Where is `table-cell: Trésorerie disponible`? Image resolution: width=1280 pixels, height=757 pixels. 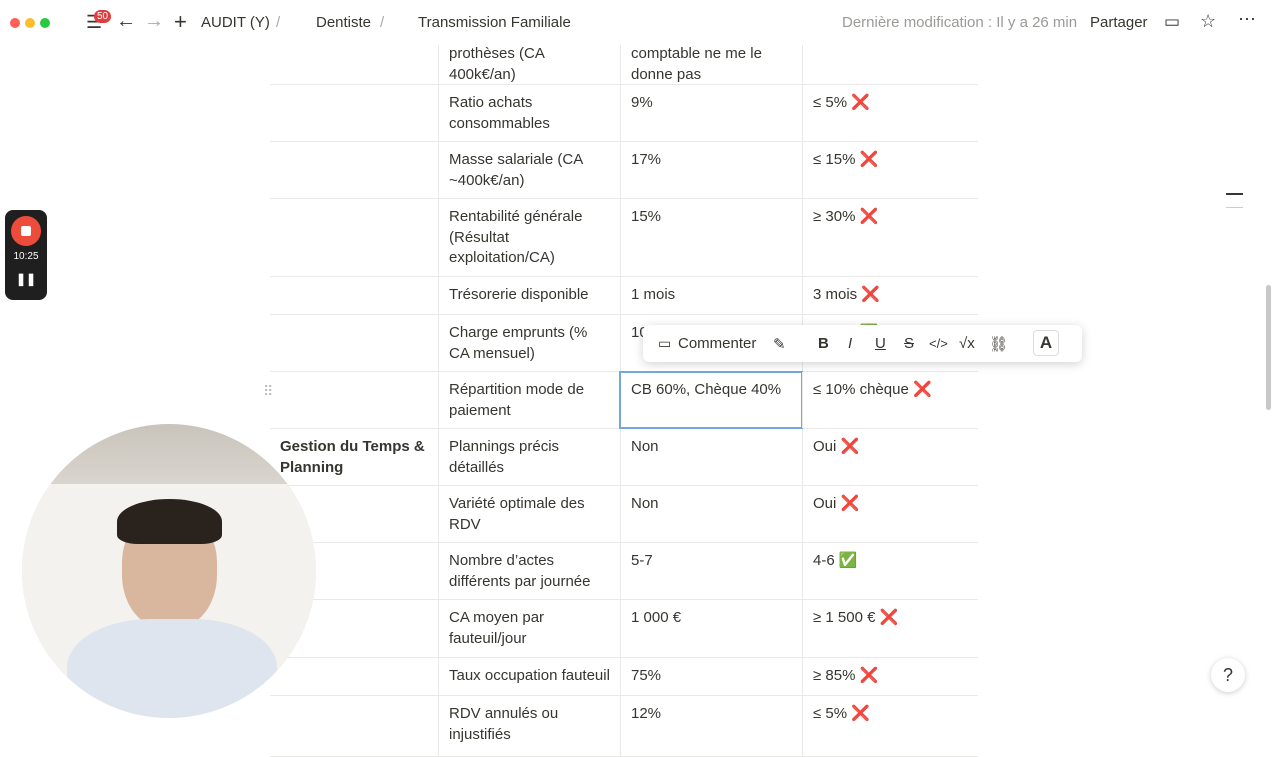
table-cell: Trésorerie disponible is located at coordinates (529, 295).